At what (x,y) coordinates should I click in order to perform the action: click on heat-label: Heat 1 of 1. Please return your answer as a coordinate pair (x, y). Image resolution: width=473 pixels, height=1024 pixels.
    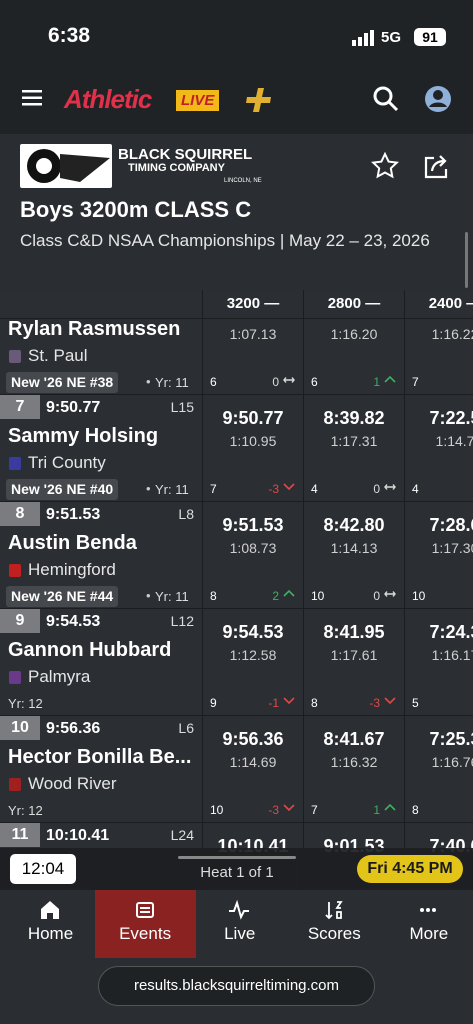
    Looking at the image, I should click on (237, 872).